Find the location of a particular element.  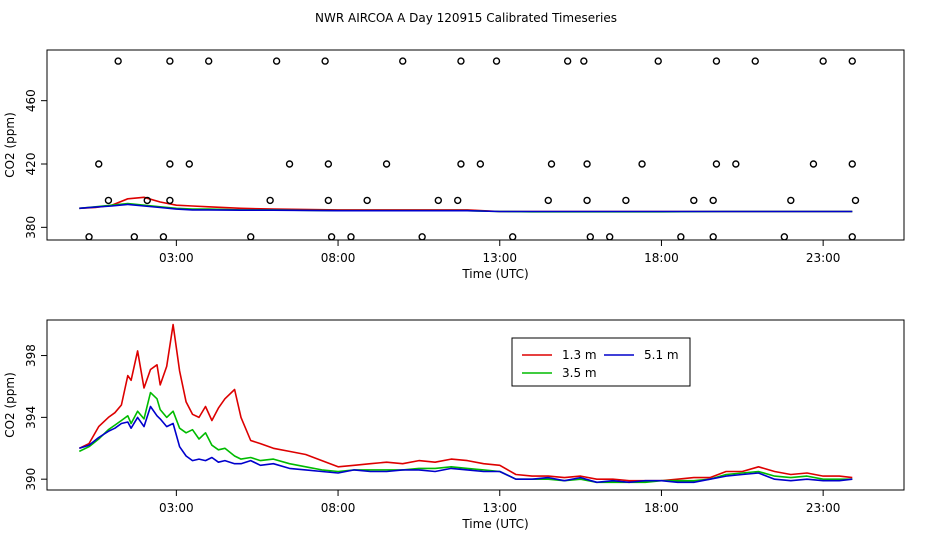

y-tick-label: 394 is located at coordinates (31, 417).